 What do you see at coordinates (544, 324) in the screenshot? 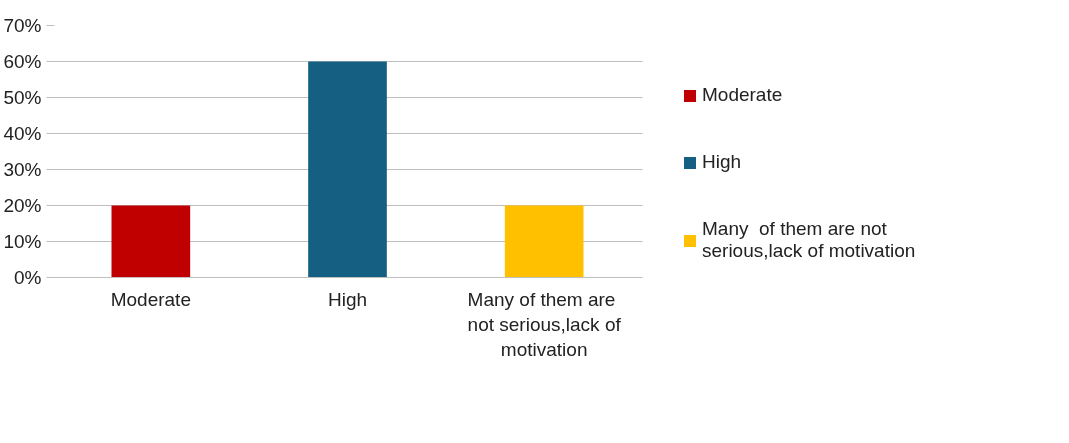
I see `x-tick-label: Many of them are not serious,lack of motivation` at bounding box center [544, 324].